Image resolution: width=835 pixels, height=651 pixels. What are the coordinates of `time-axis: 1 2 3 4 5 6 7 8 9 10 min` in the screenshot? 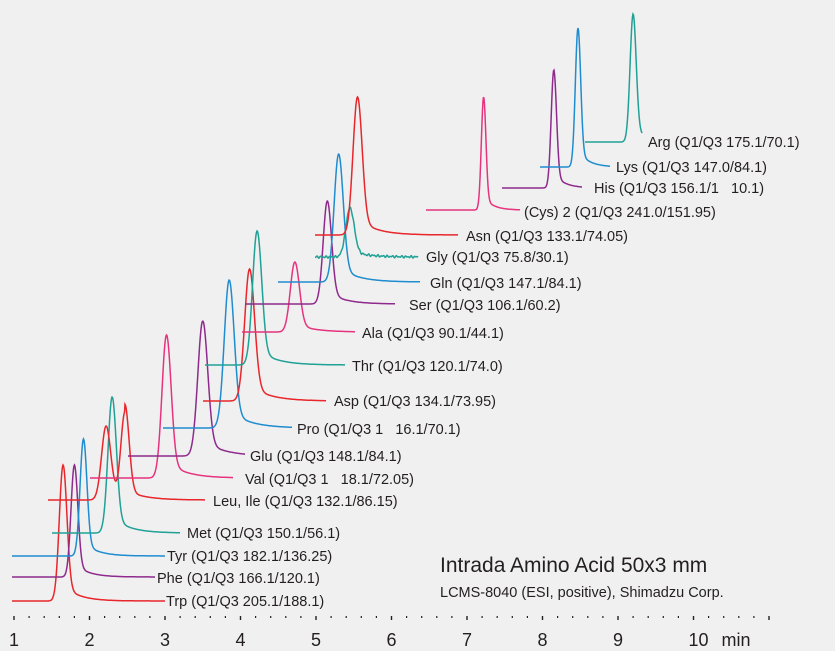 It's located at (389, 633).